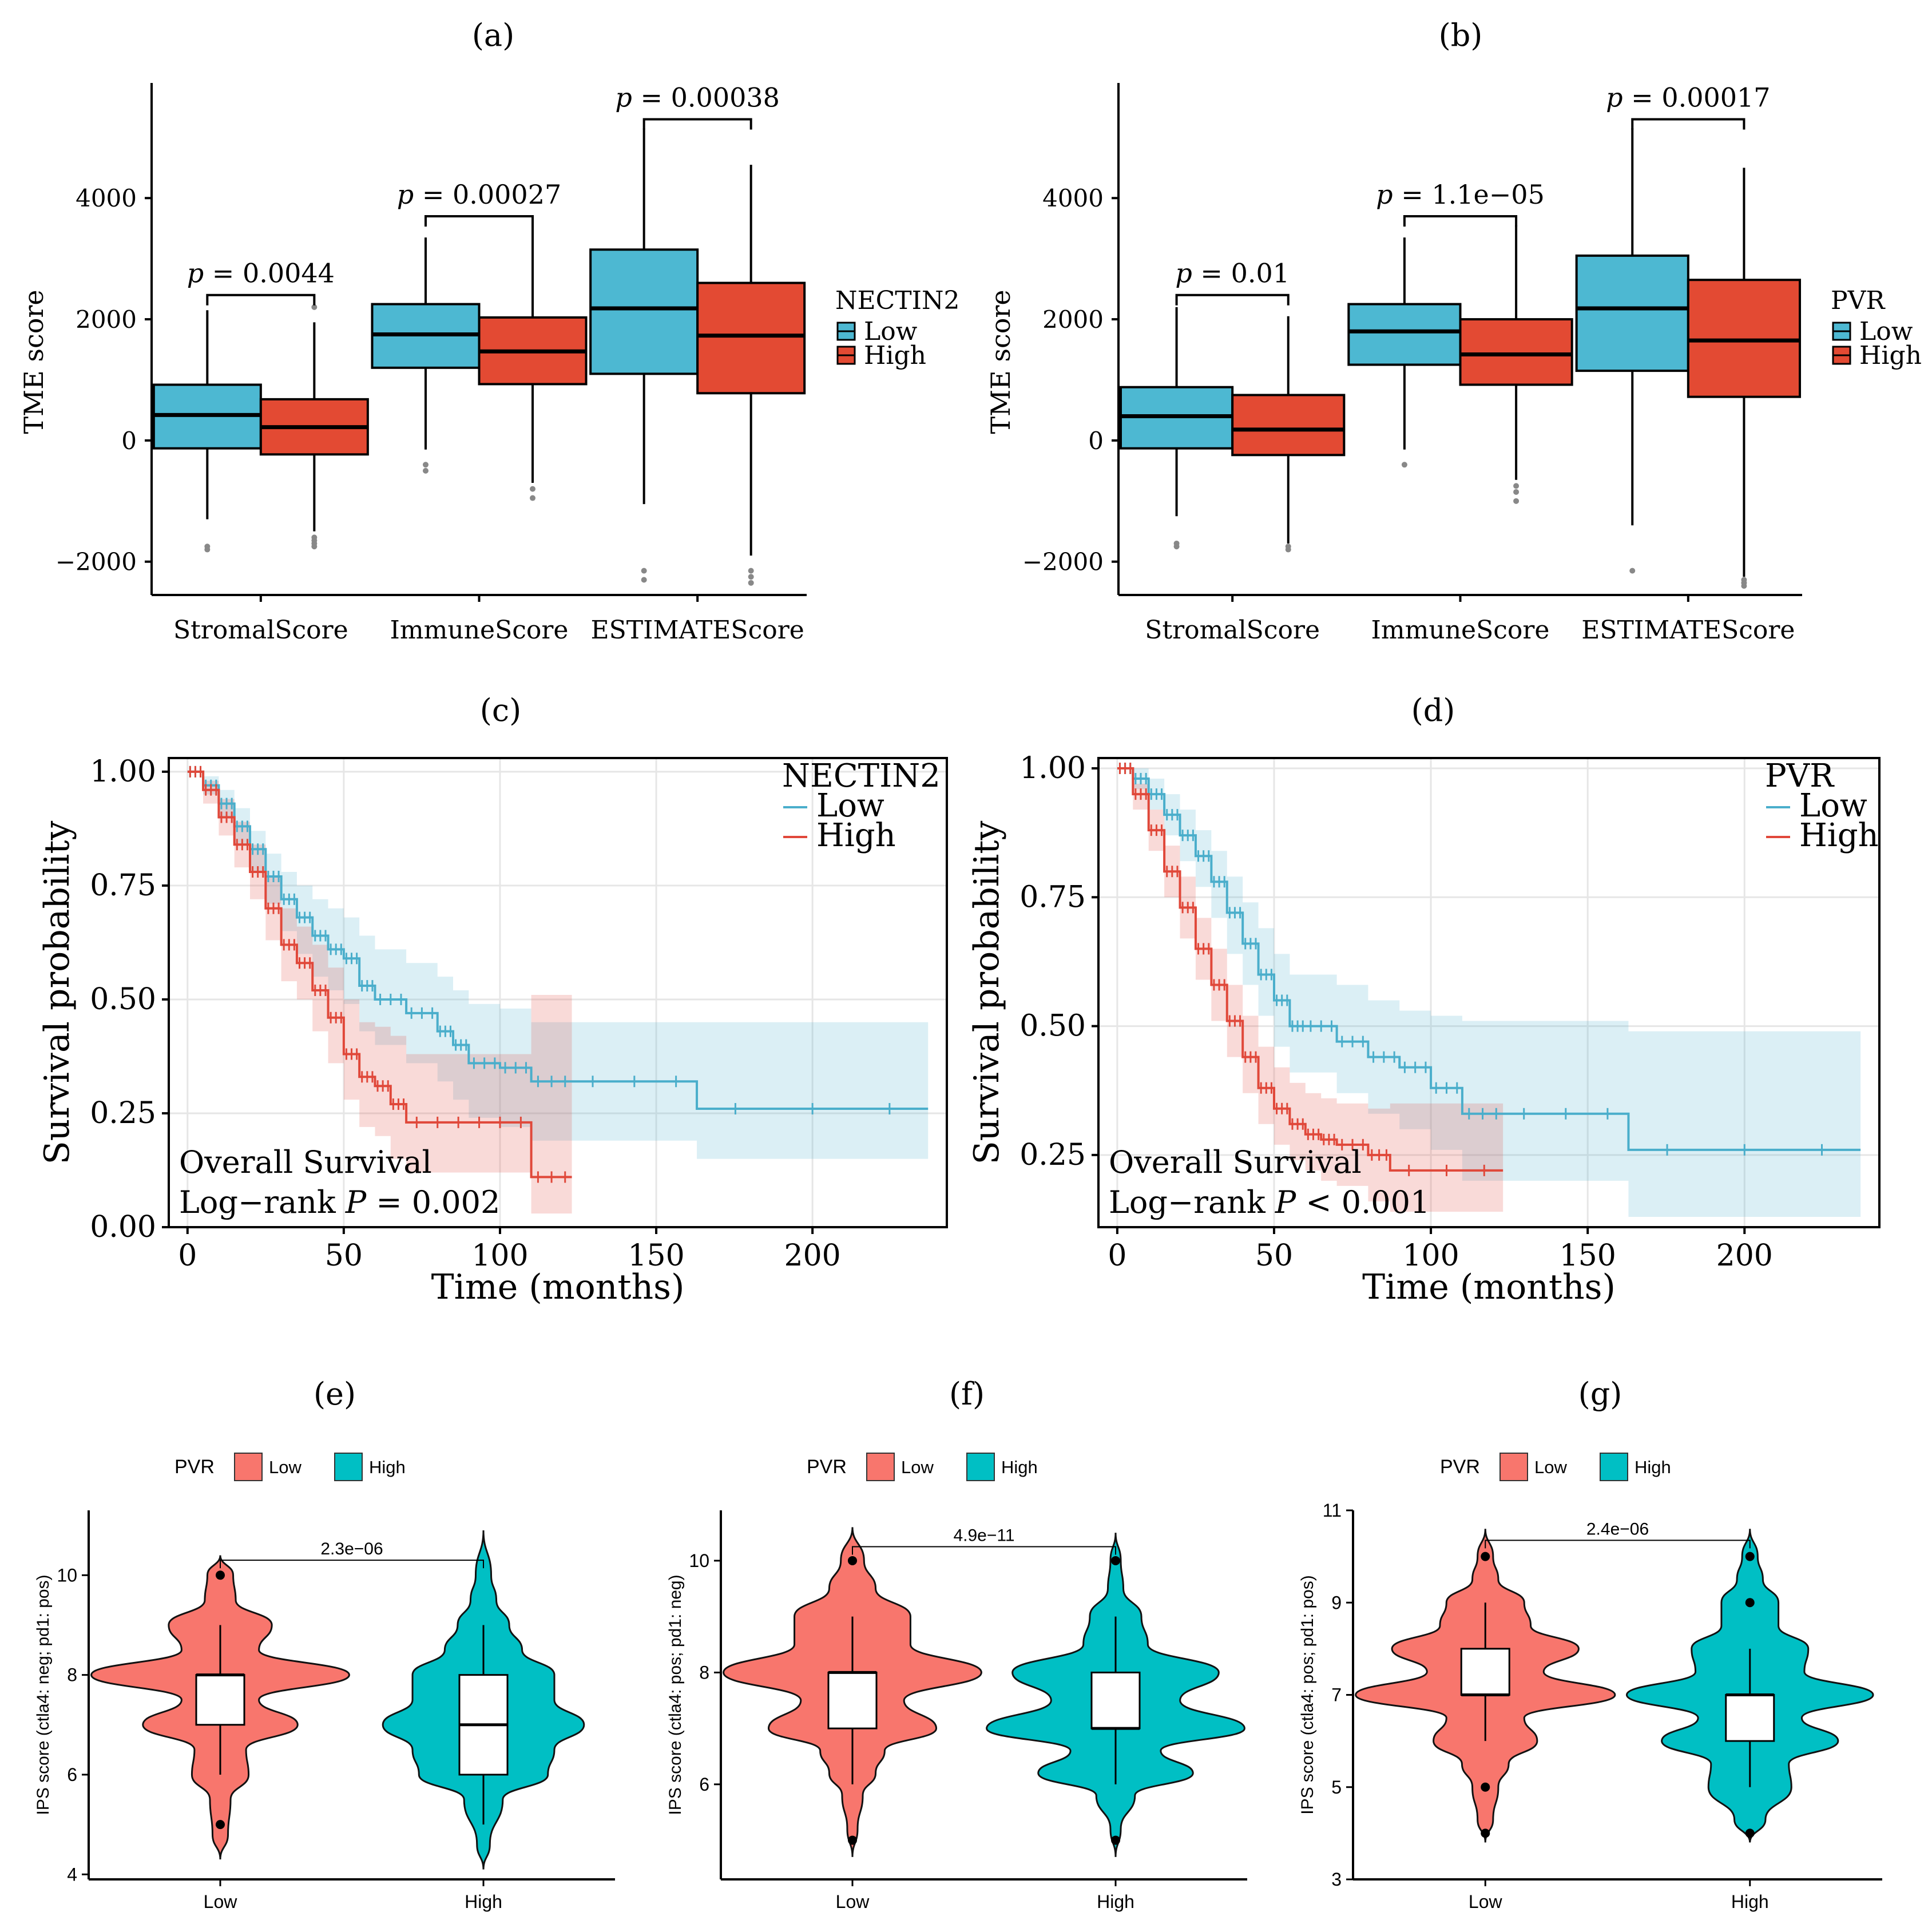 The height and width of the screenshot is (1928, 1932). What do you see at coordinates (1461, 35) in the screenshot?
I see `panel-label: (b)` at bounding box center [1461, 35].